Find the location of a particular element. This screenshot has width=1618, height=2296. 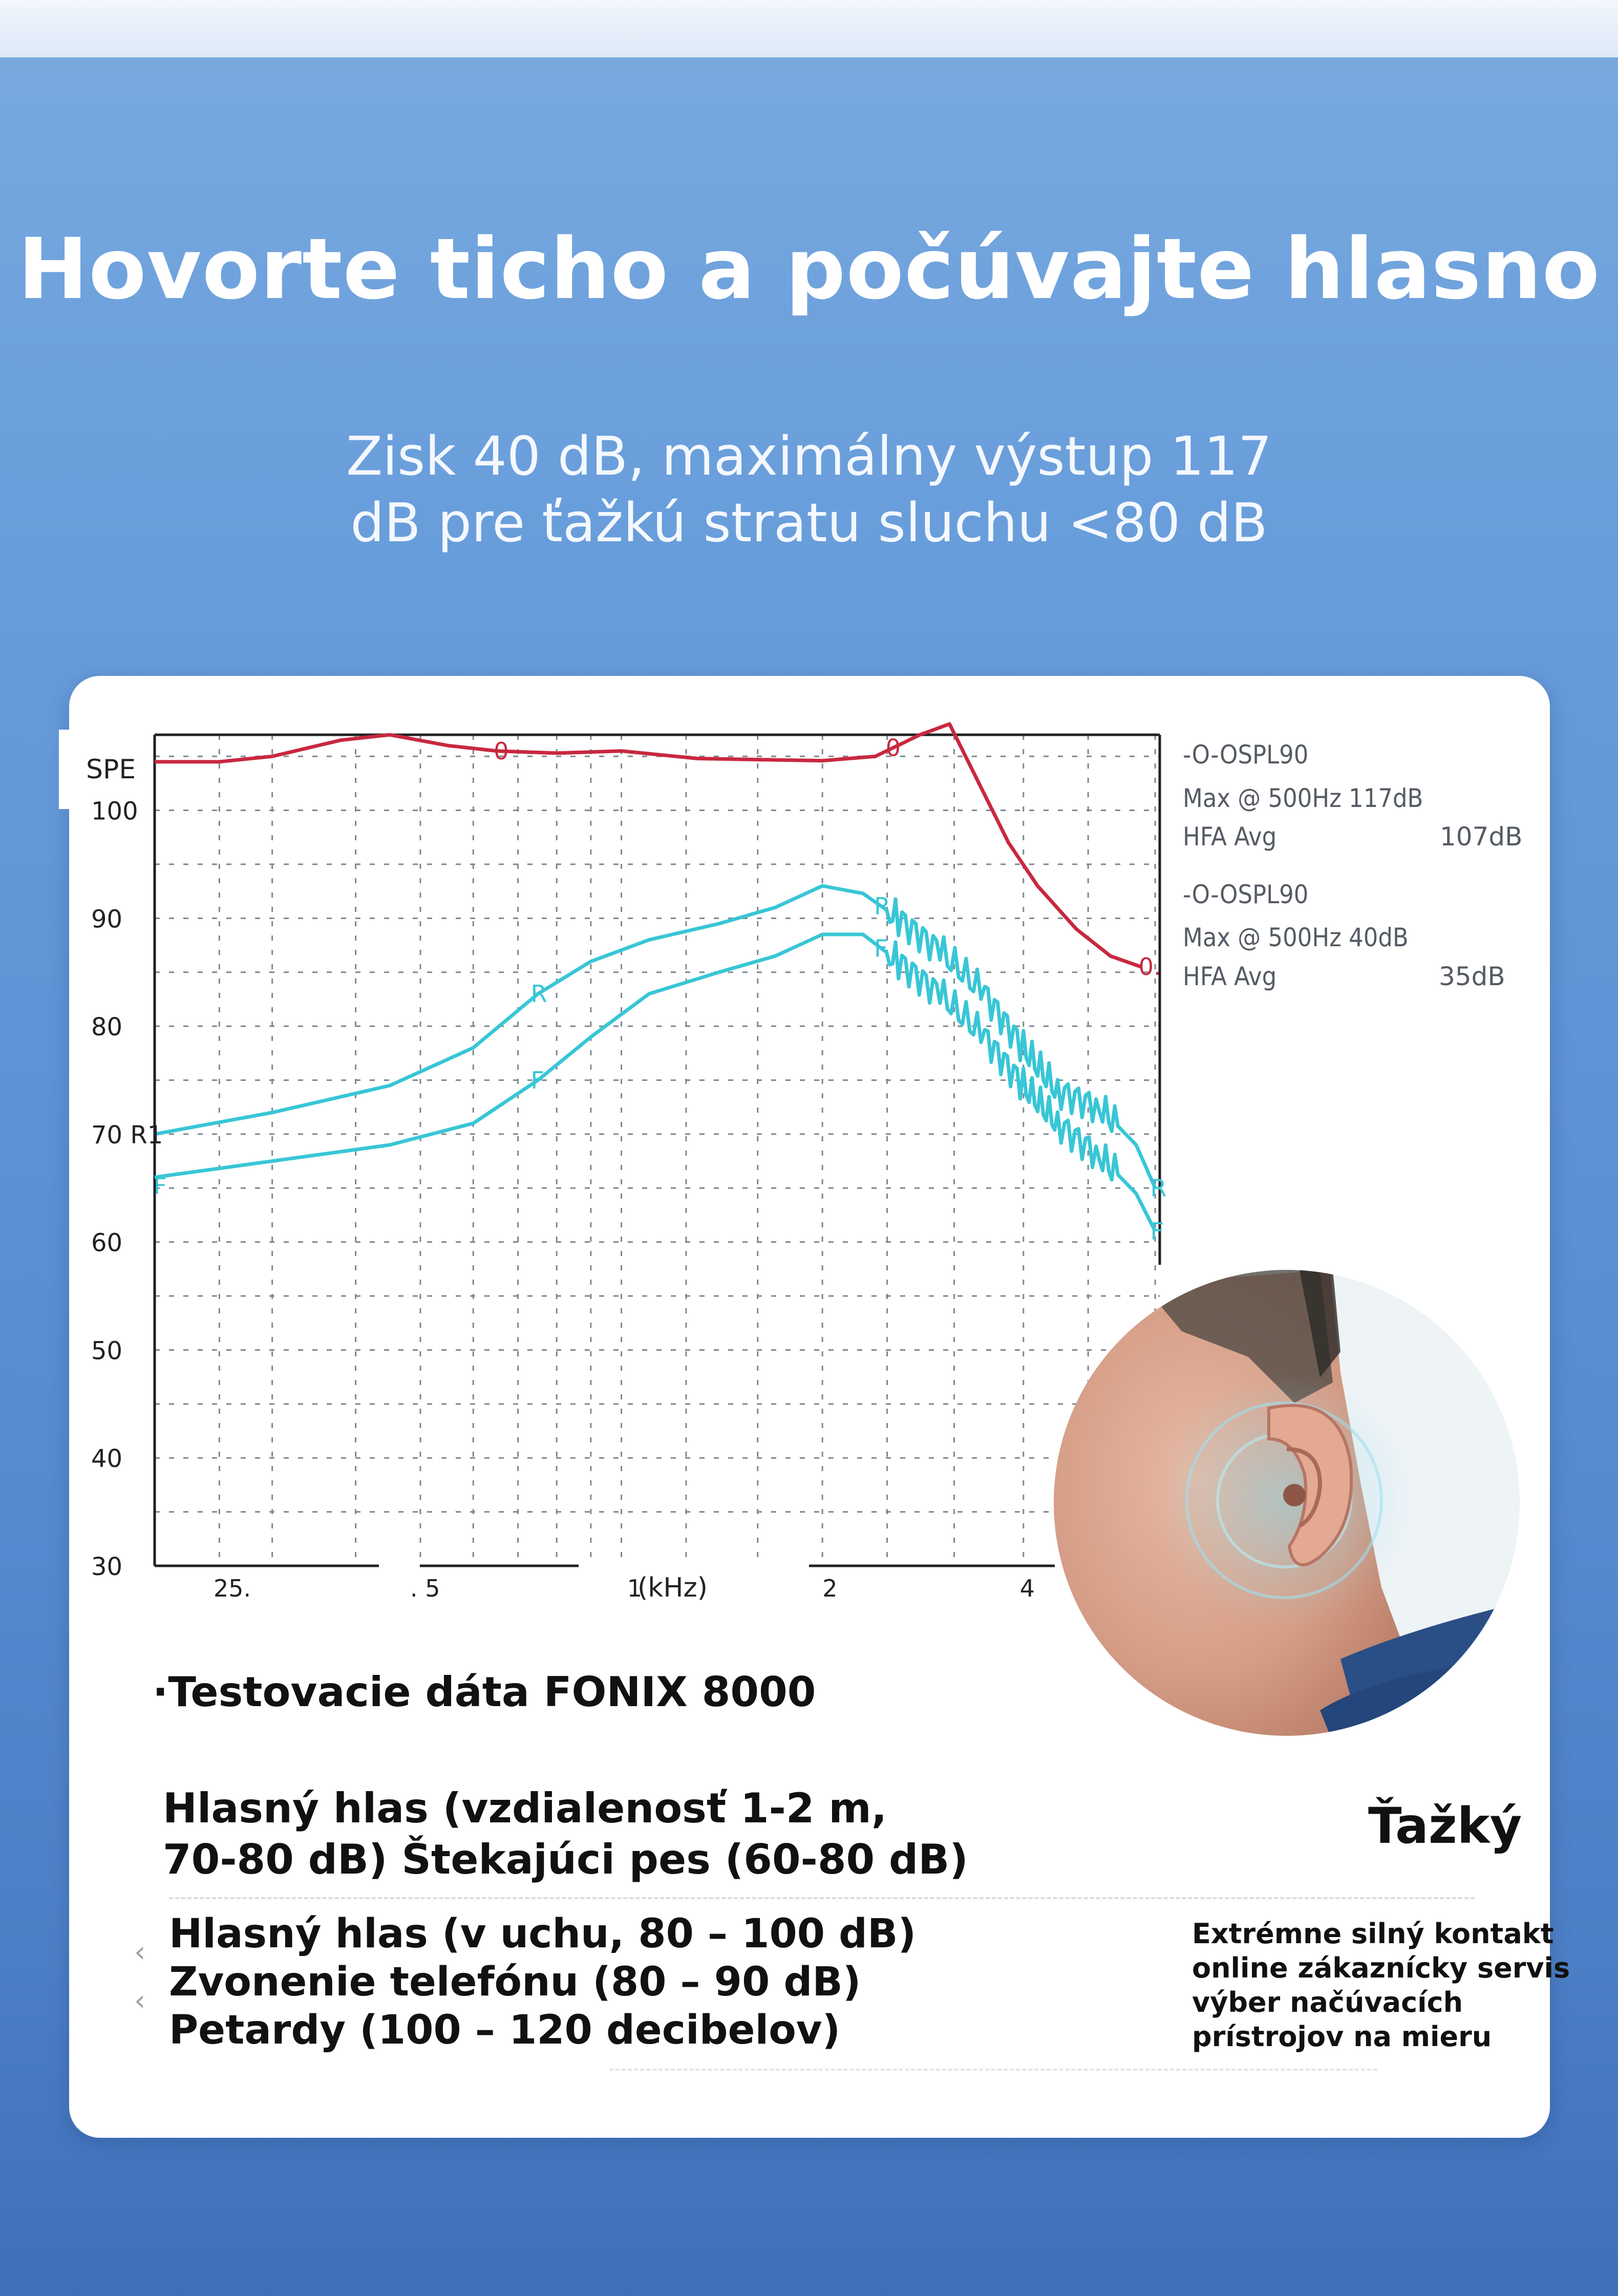

severity-label: Ťažký is located at coordinates (1445, 1826).